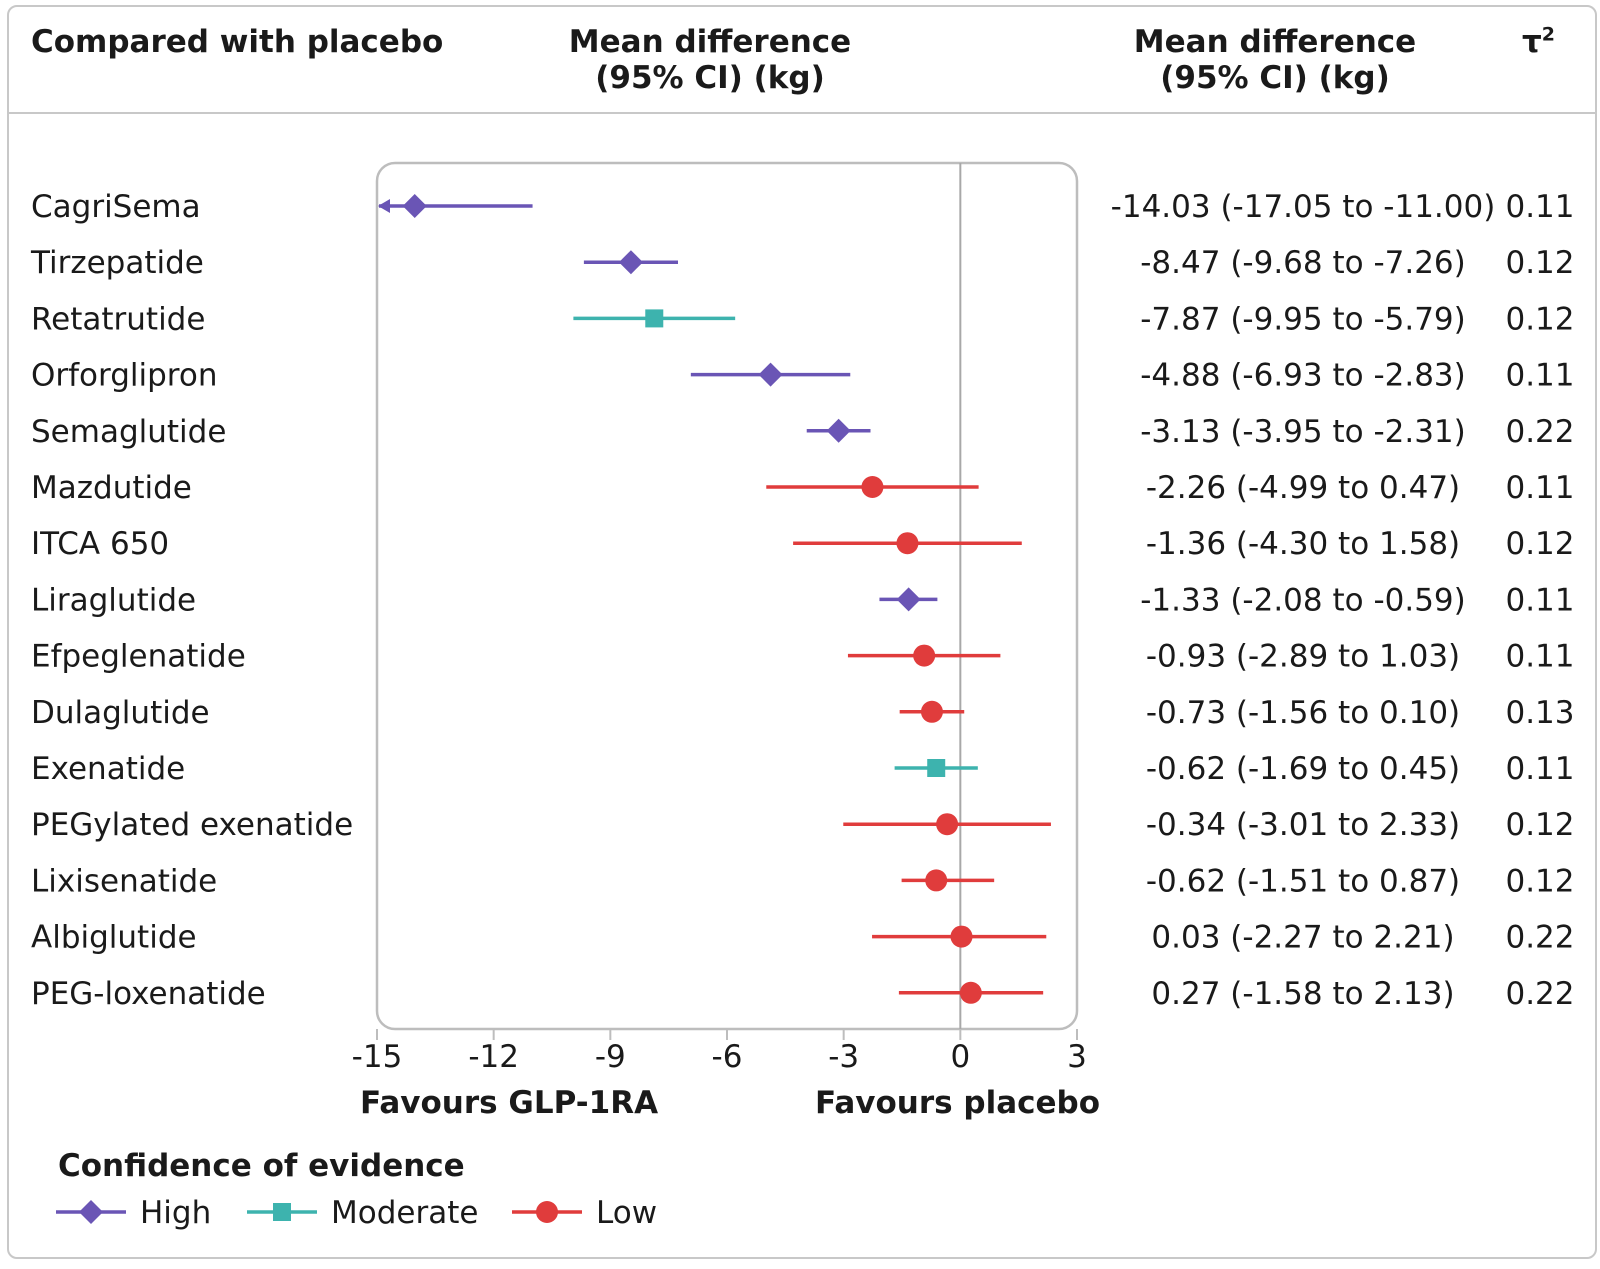 This screenshot has width=1600, height=1269. What do you see at coordinates (1303, 207) in the screenshot?
I see `row-estimate: -14.03 (-17.05 to -11.00)` at bounding box center [1303, 207].